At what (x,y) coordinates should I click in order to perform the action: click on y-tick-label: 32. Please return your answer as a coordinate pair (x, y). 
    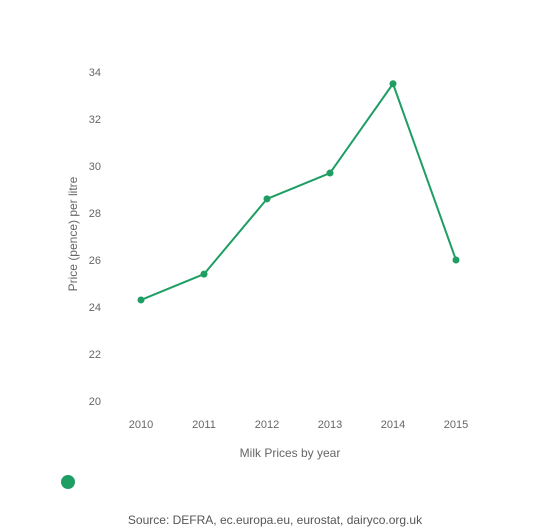
    Looking at the image, I should click on (95, 120).